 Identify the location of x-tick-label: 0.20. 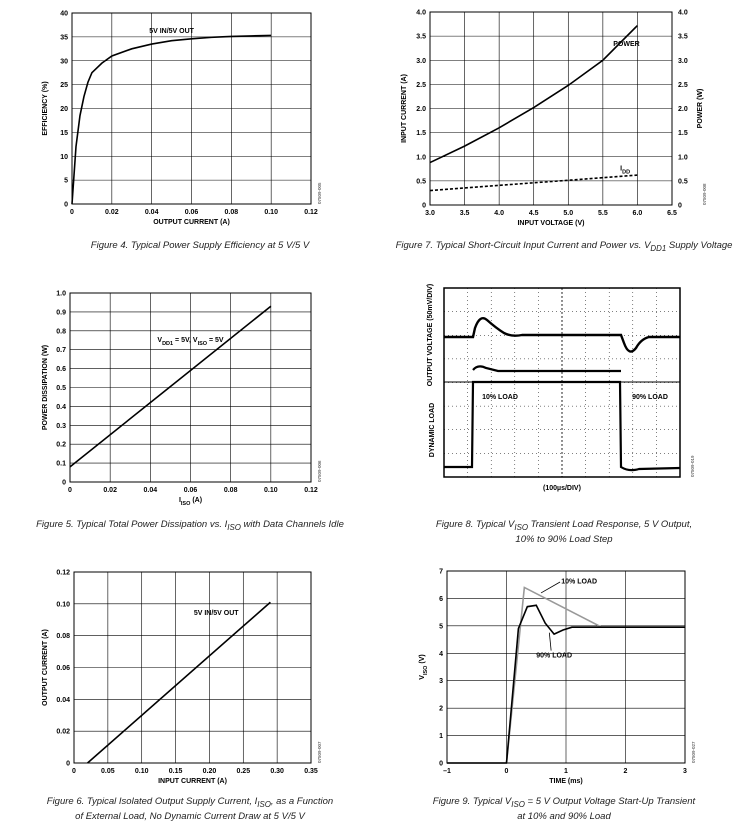
(210, 771).